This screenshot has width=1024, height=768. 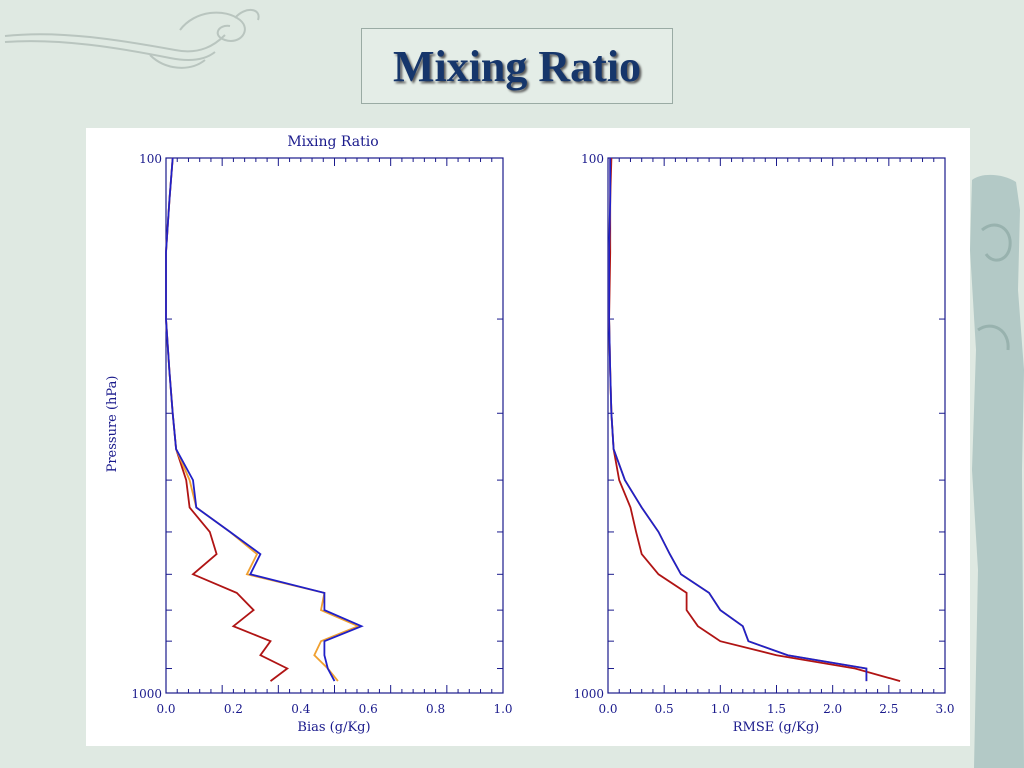 I want to click on chart-title: Mixing Ratio, so click(x=332, y=142).